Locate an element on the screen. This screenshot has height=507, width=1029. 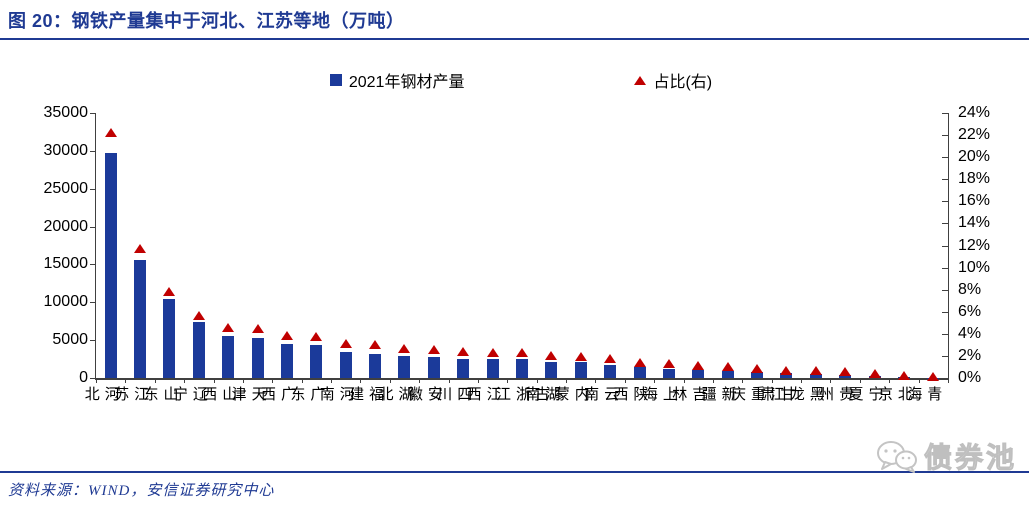
x-axis-label: 山东 is located at coordinates (160, 394).